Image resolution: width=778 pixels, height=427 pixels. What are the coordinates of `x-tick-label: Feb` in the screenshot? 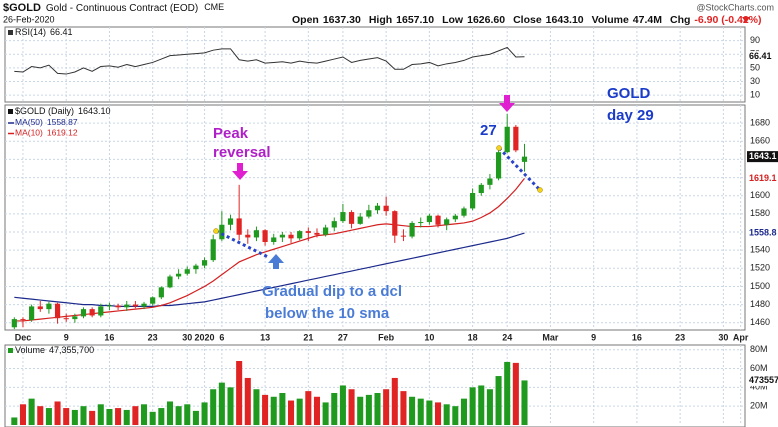 It's located at (386, 337).